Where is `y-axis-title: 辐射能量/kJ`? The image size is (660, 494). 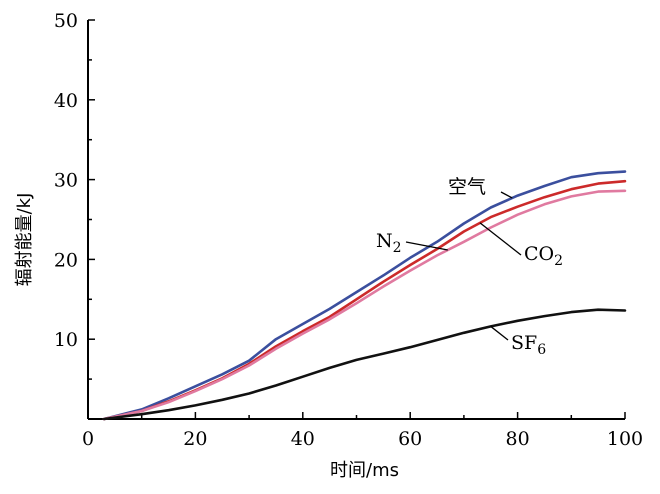
y-axis-title: 辐射能量/kJ is located at coordinates (24, 240).